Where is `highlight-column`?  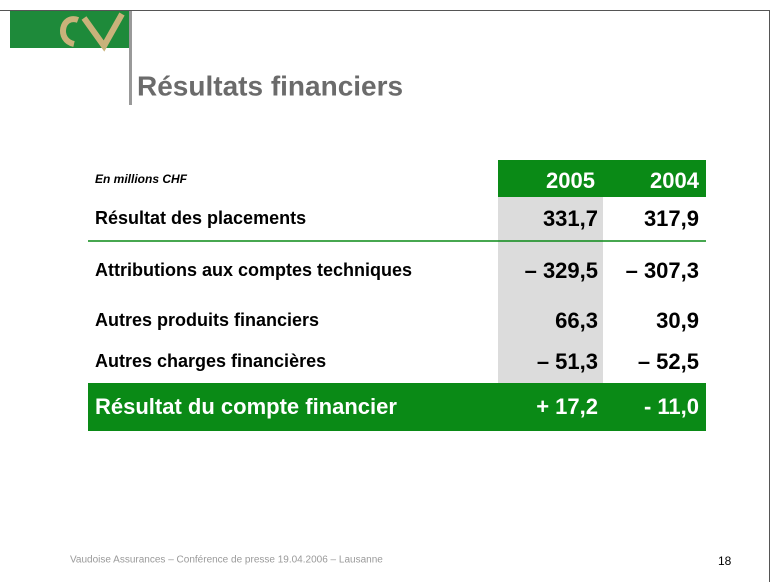 highlight-column is located at coordinates (550, 290).